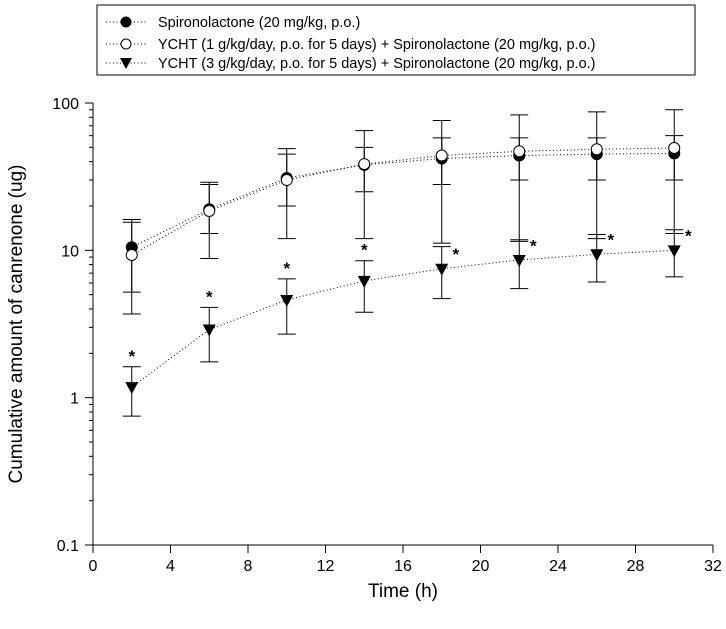 This screenshot has width=726, height=629. I want to click on legend-marker-open-circle, so click(126, 44).